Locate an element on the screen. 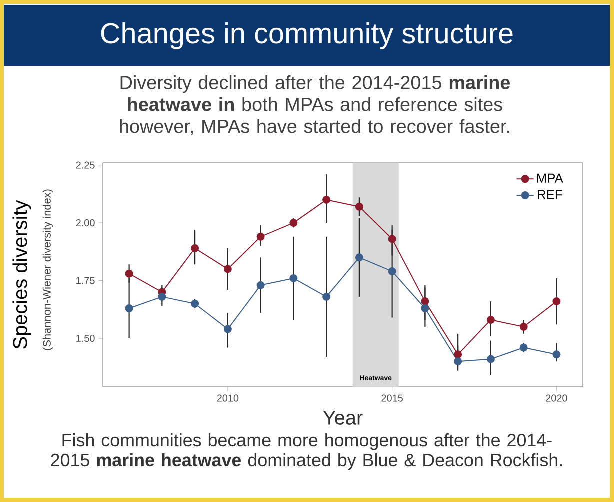  chart-title: Changes in community structure is located at coordinates (307, 36).